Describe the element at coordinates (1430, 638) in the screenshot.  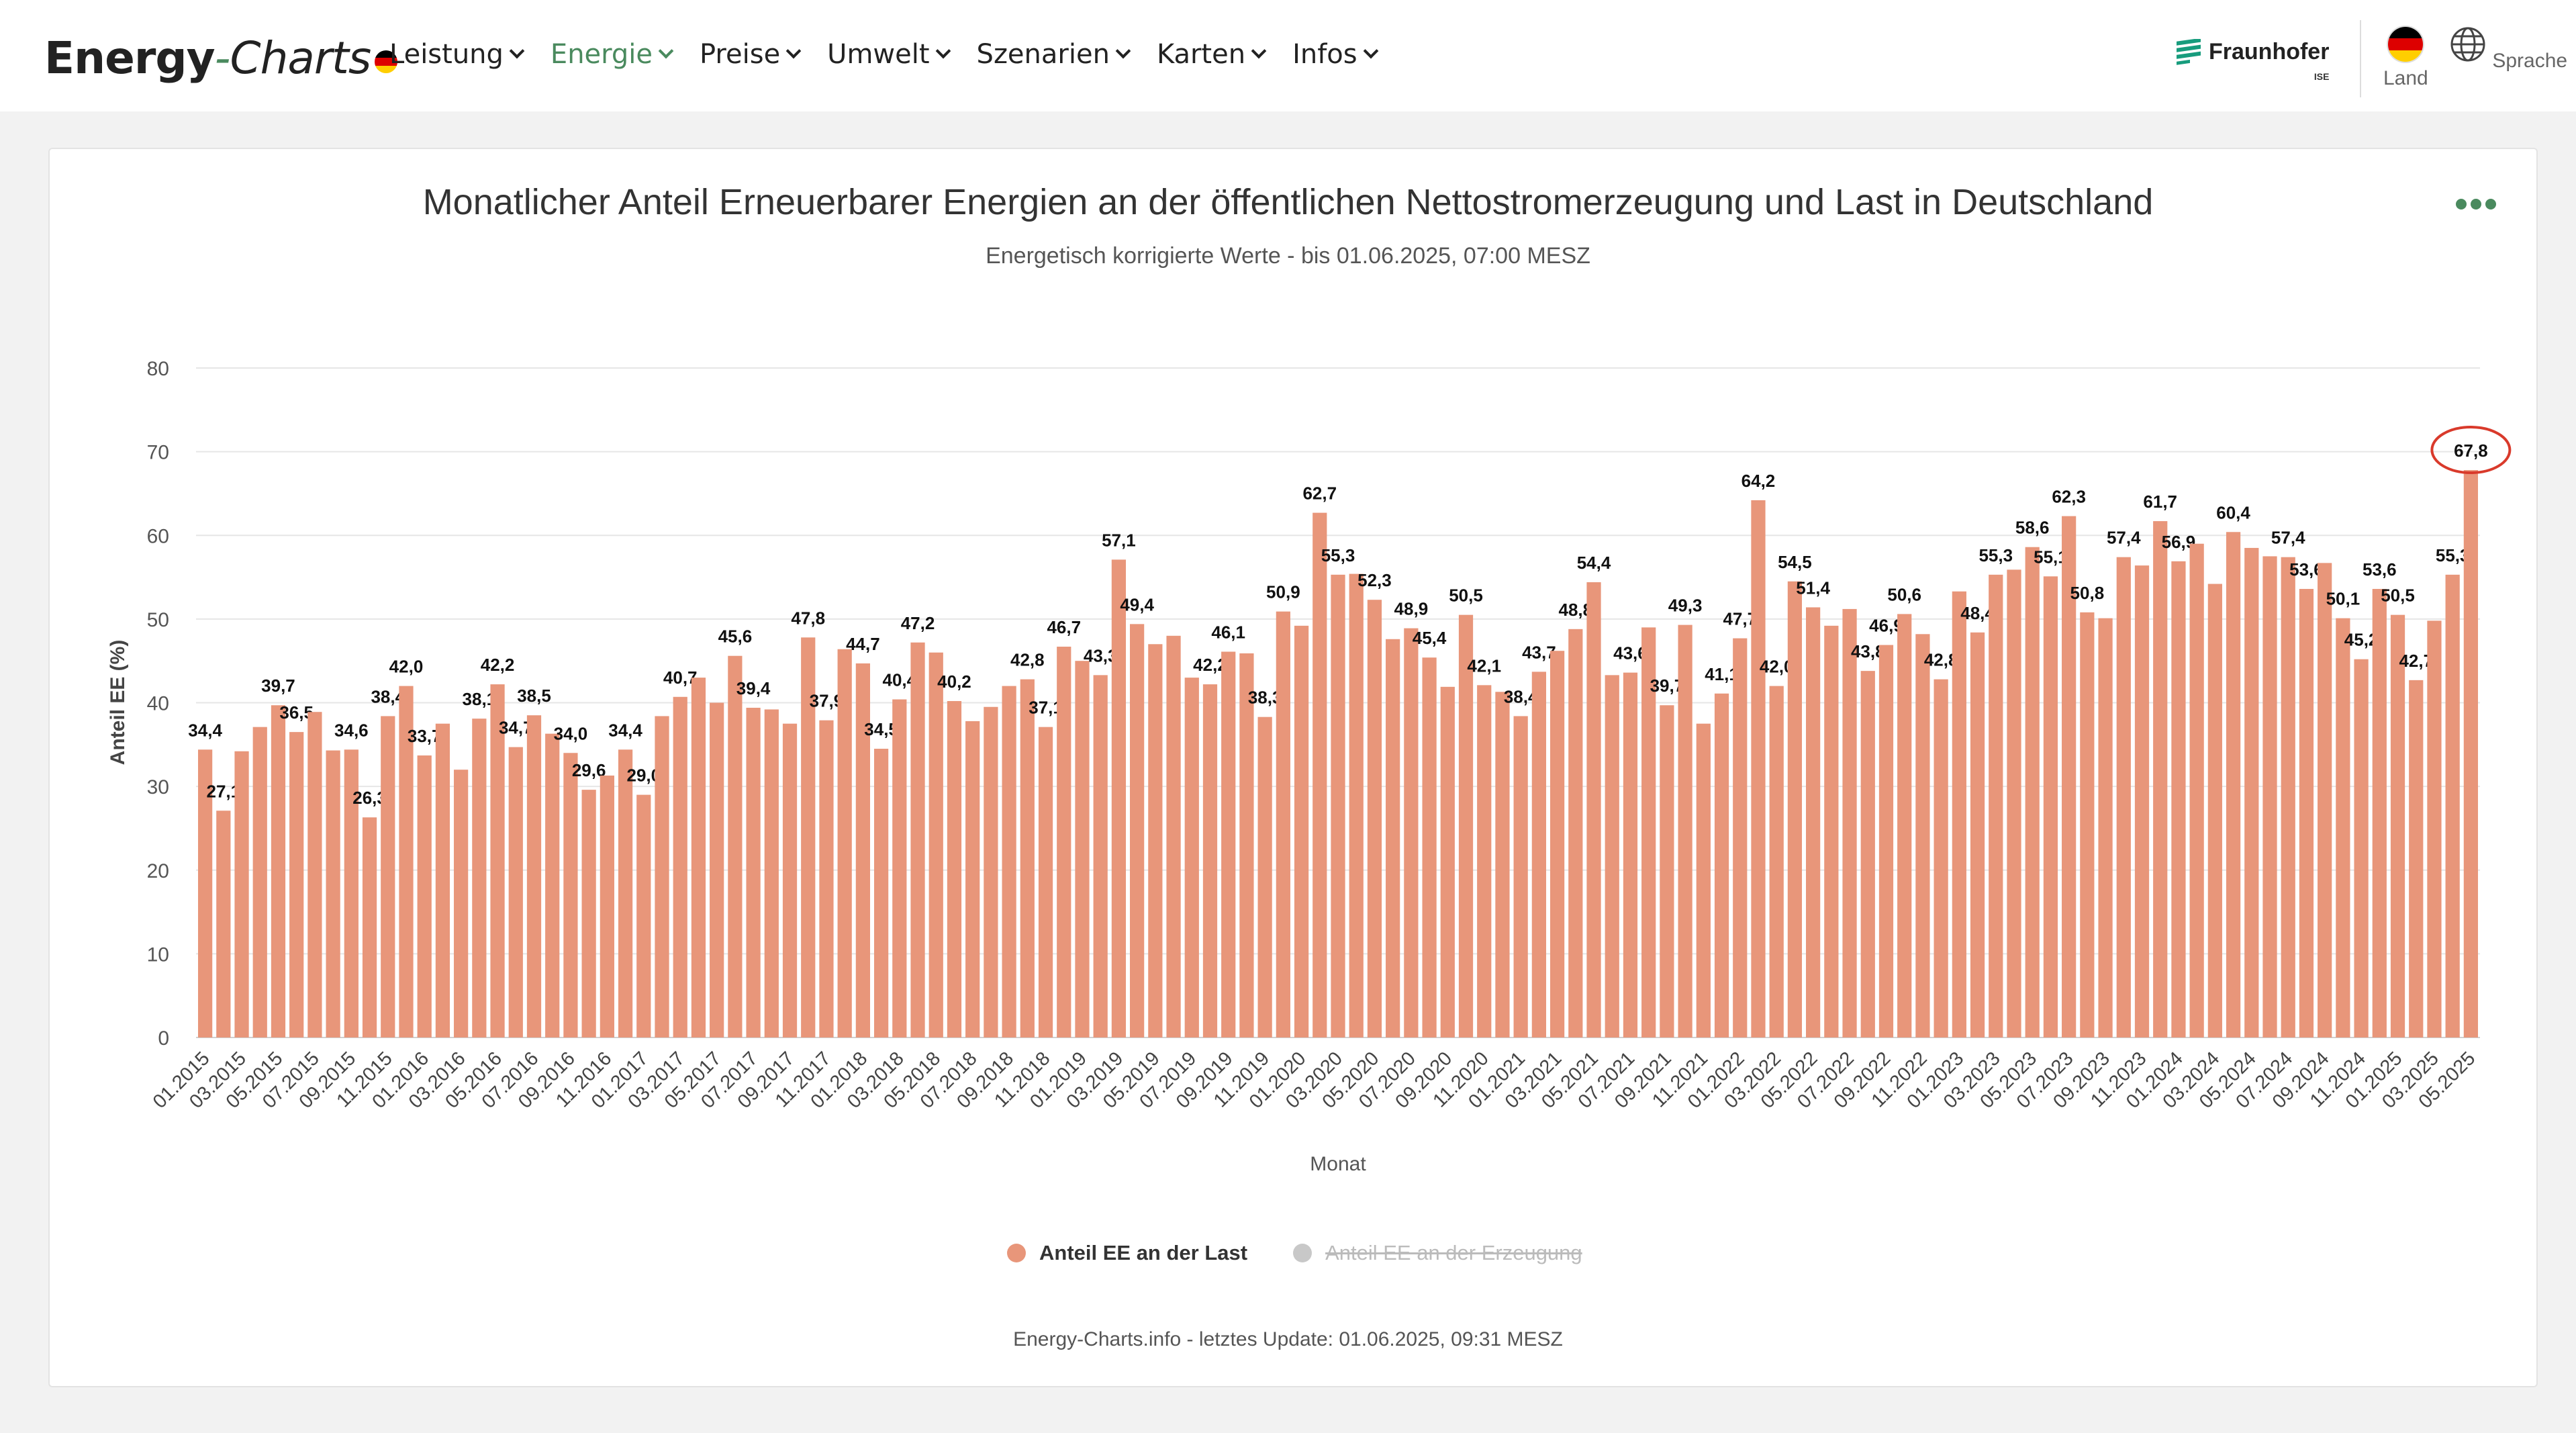
I see `data-label: 45,4` at that location.